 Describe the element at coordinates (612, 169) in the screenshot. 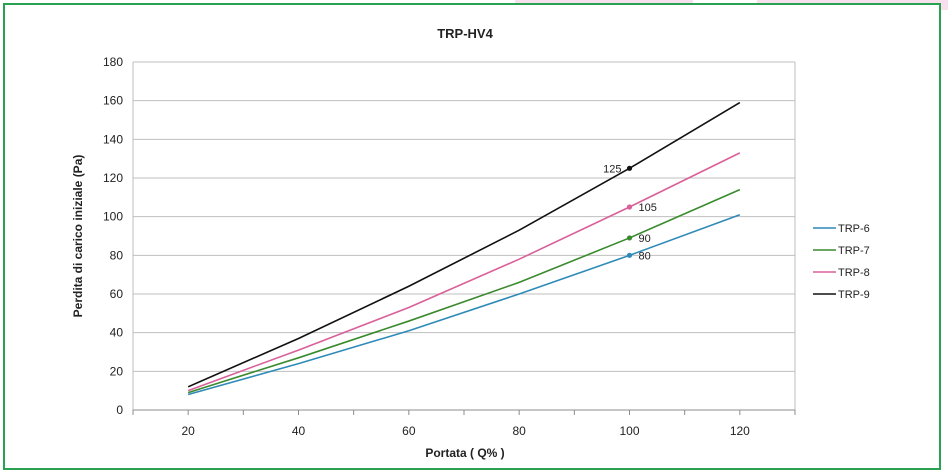

I see `annotation-label-125: 125` at that location.